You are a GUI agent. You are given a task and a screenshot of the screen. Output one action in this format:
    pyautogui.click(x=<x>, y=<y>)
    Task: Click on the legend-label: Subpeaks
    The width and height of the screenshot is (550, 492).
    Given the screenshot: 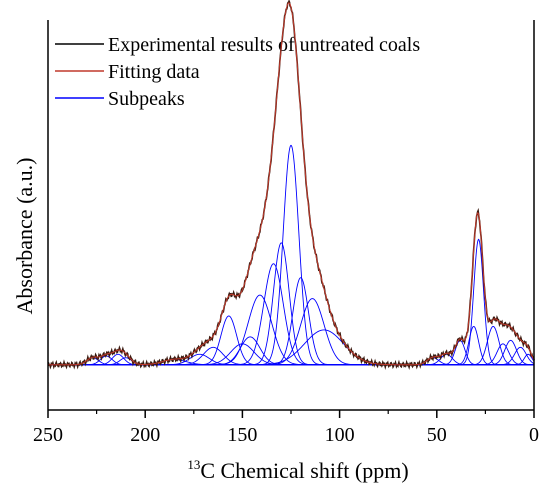 What is the action you would take?
    pyautogui.click(x=146, y=99)
    